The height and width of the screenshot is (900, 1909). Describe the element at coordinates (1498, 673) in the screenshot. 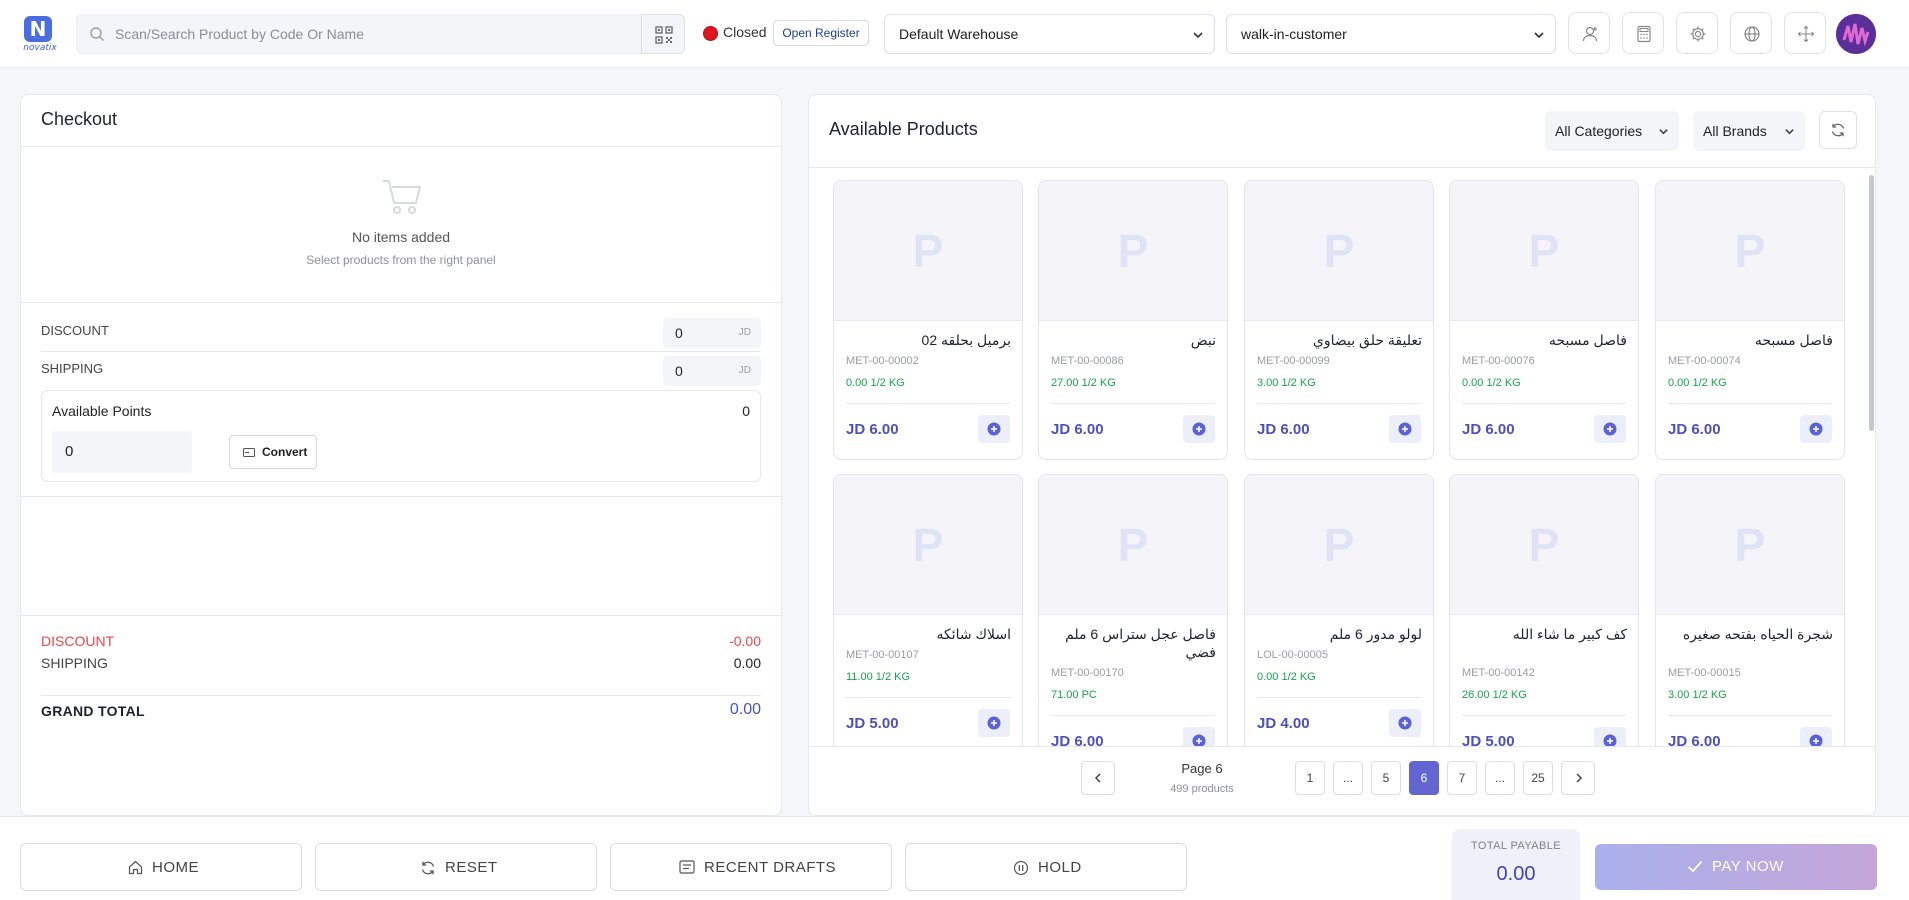

I see `product-code: MET-00-00142` at that location.